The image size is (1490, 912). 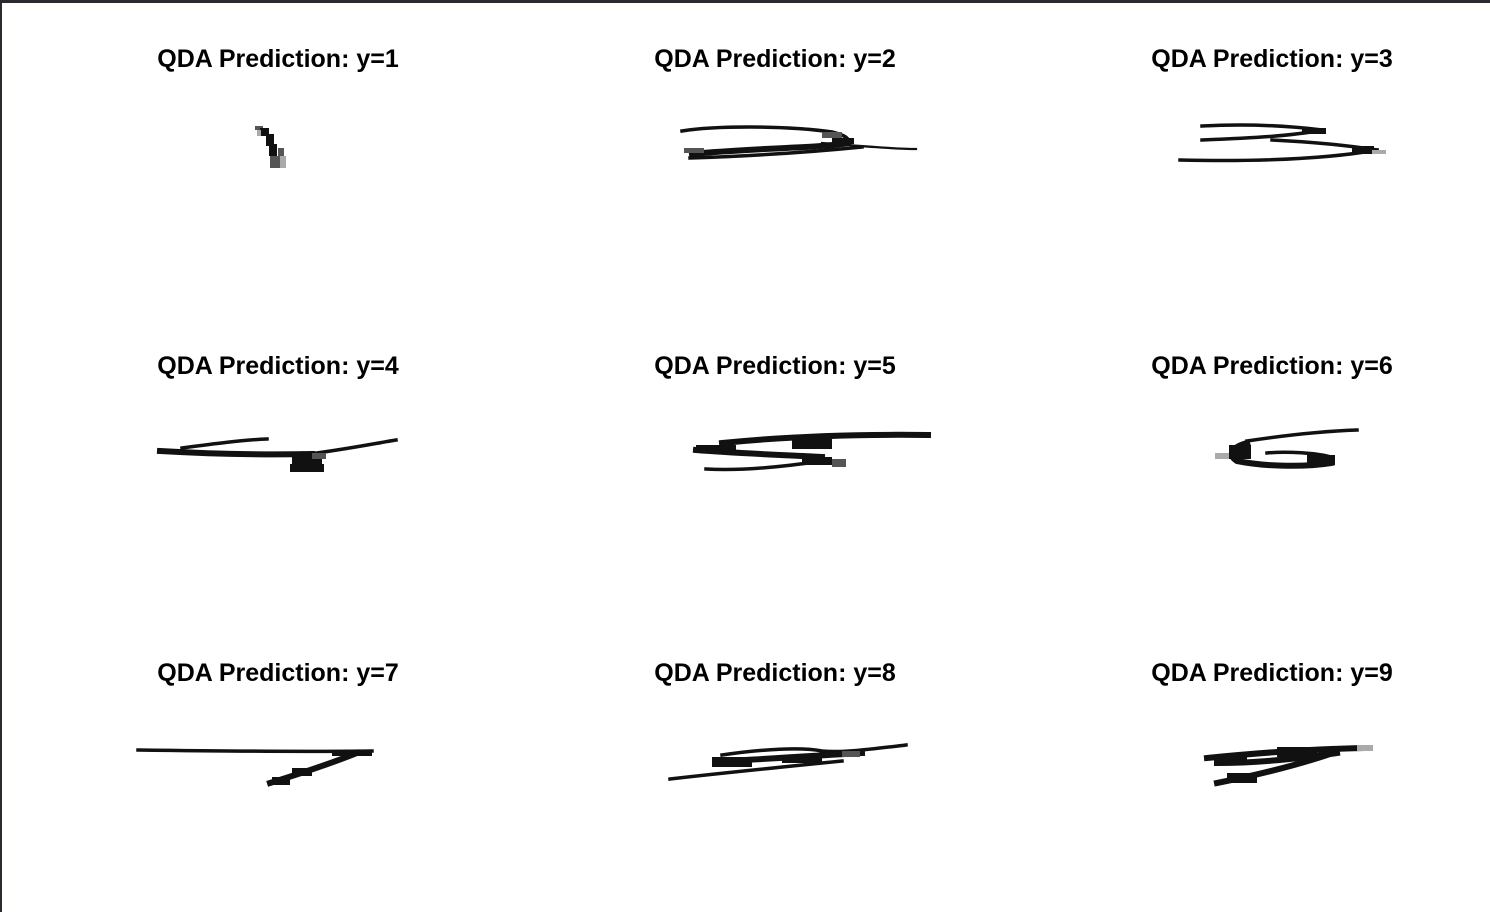 I want to click on digit-3-stroke-lower, so click(x=1279, y=155).